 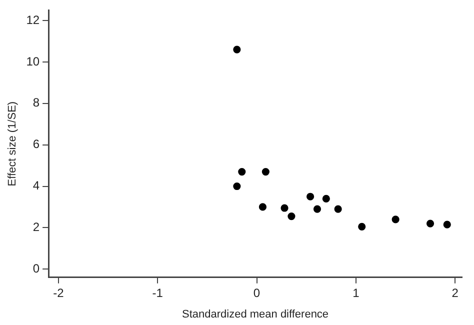 I want to click on y-tick-label: 0, so click(x=36, y=268).